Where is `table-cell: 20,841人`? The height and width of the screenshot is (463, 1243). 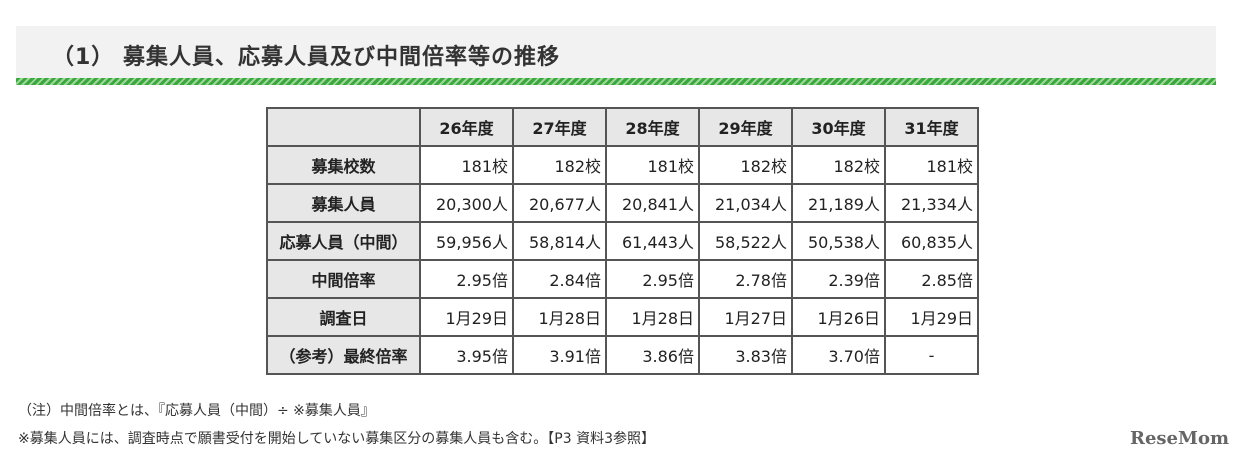 table-cell: 20,841人 is located at coordinates (652, 203).